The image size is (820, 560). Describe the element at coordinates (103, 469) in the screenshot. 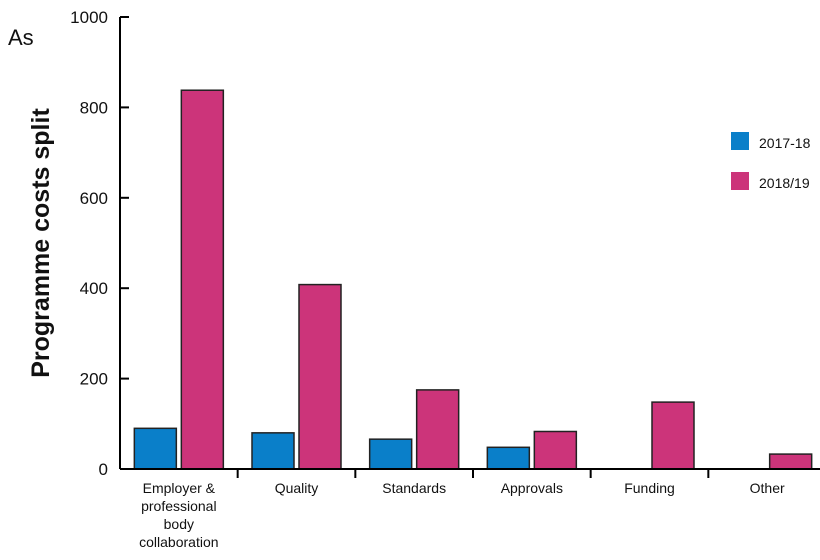

I see `y-tick-label: 0` at that location.